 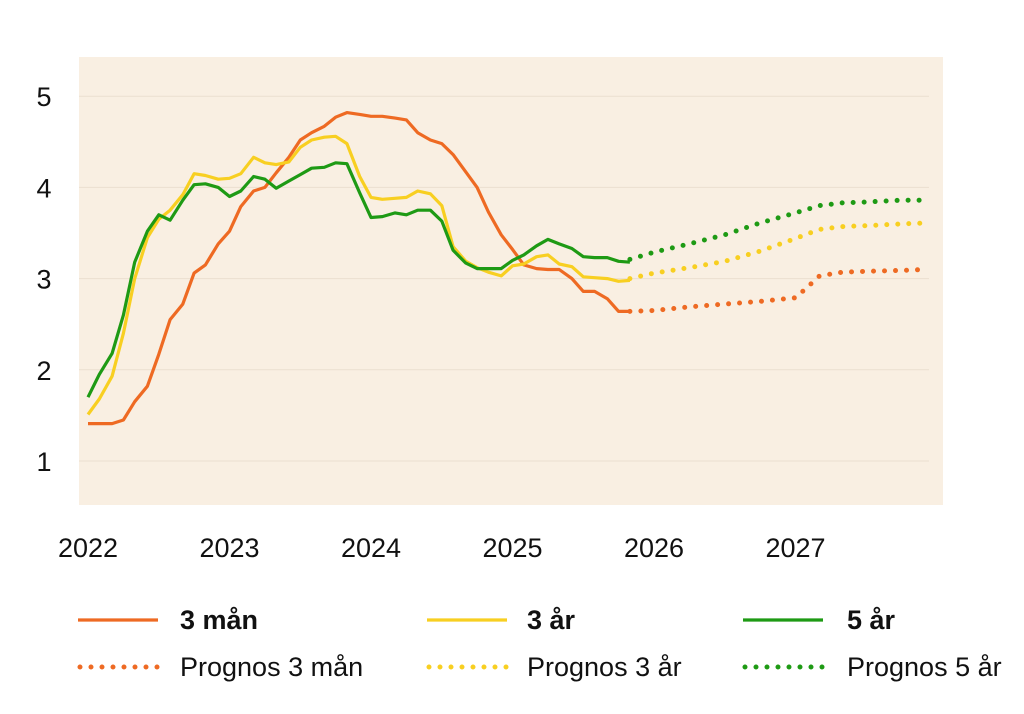 I want to click on legend-label: Prognos 3 år, so click(x=604, y=667).